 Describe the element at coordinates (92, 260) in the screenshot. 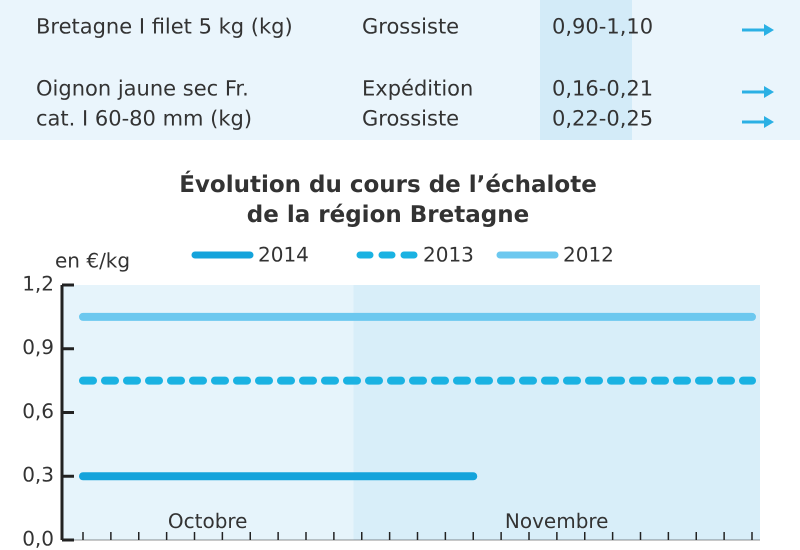

I see `y-axis-title: en €/kg` at that location.